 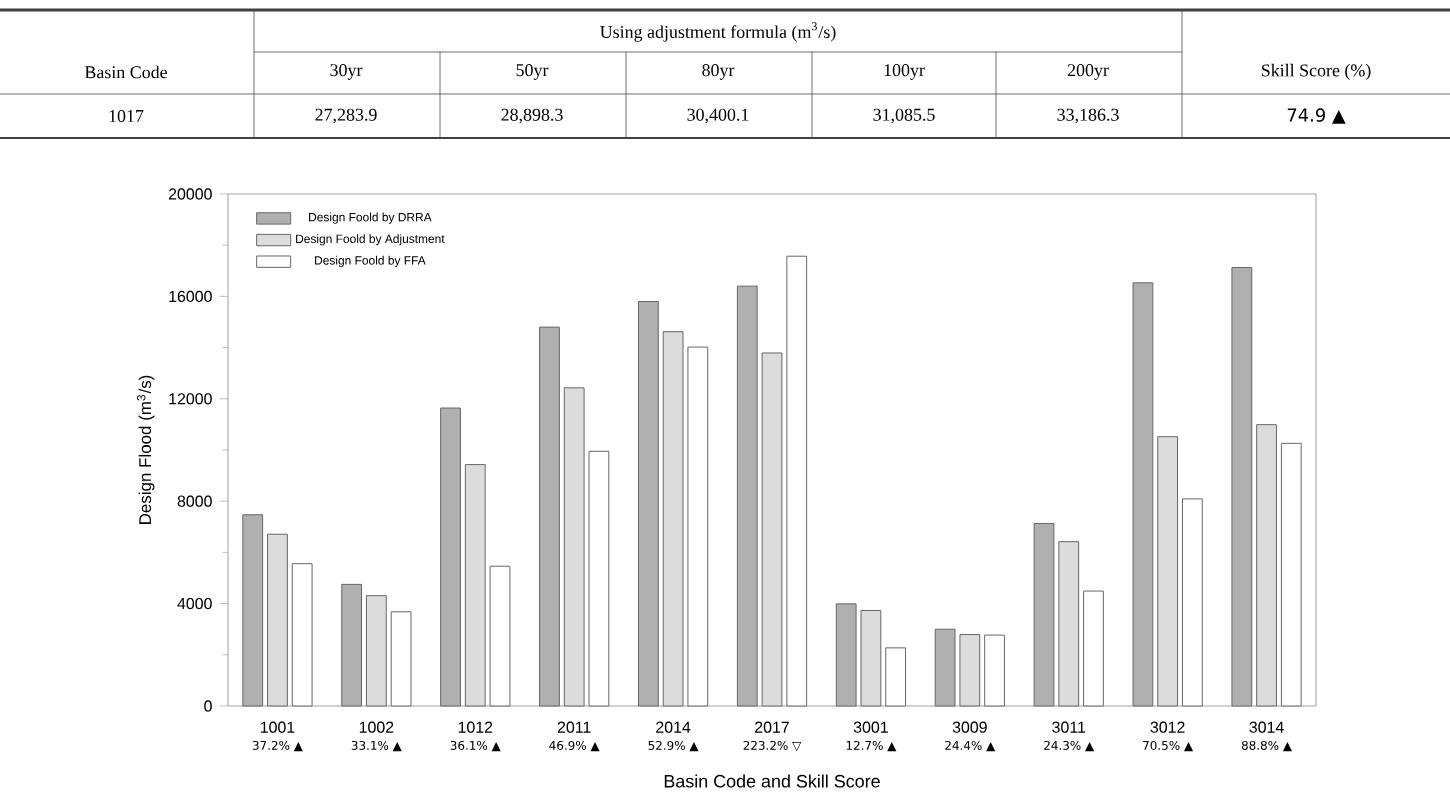 What do you see at coordinates (346, 72) in the screenshot?
I see `text: 30yr` at bounding box center [346, 72].